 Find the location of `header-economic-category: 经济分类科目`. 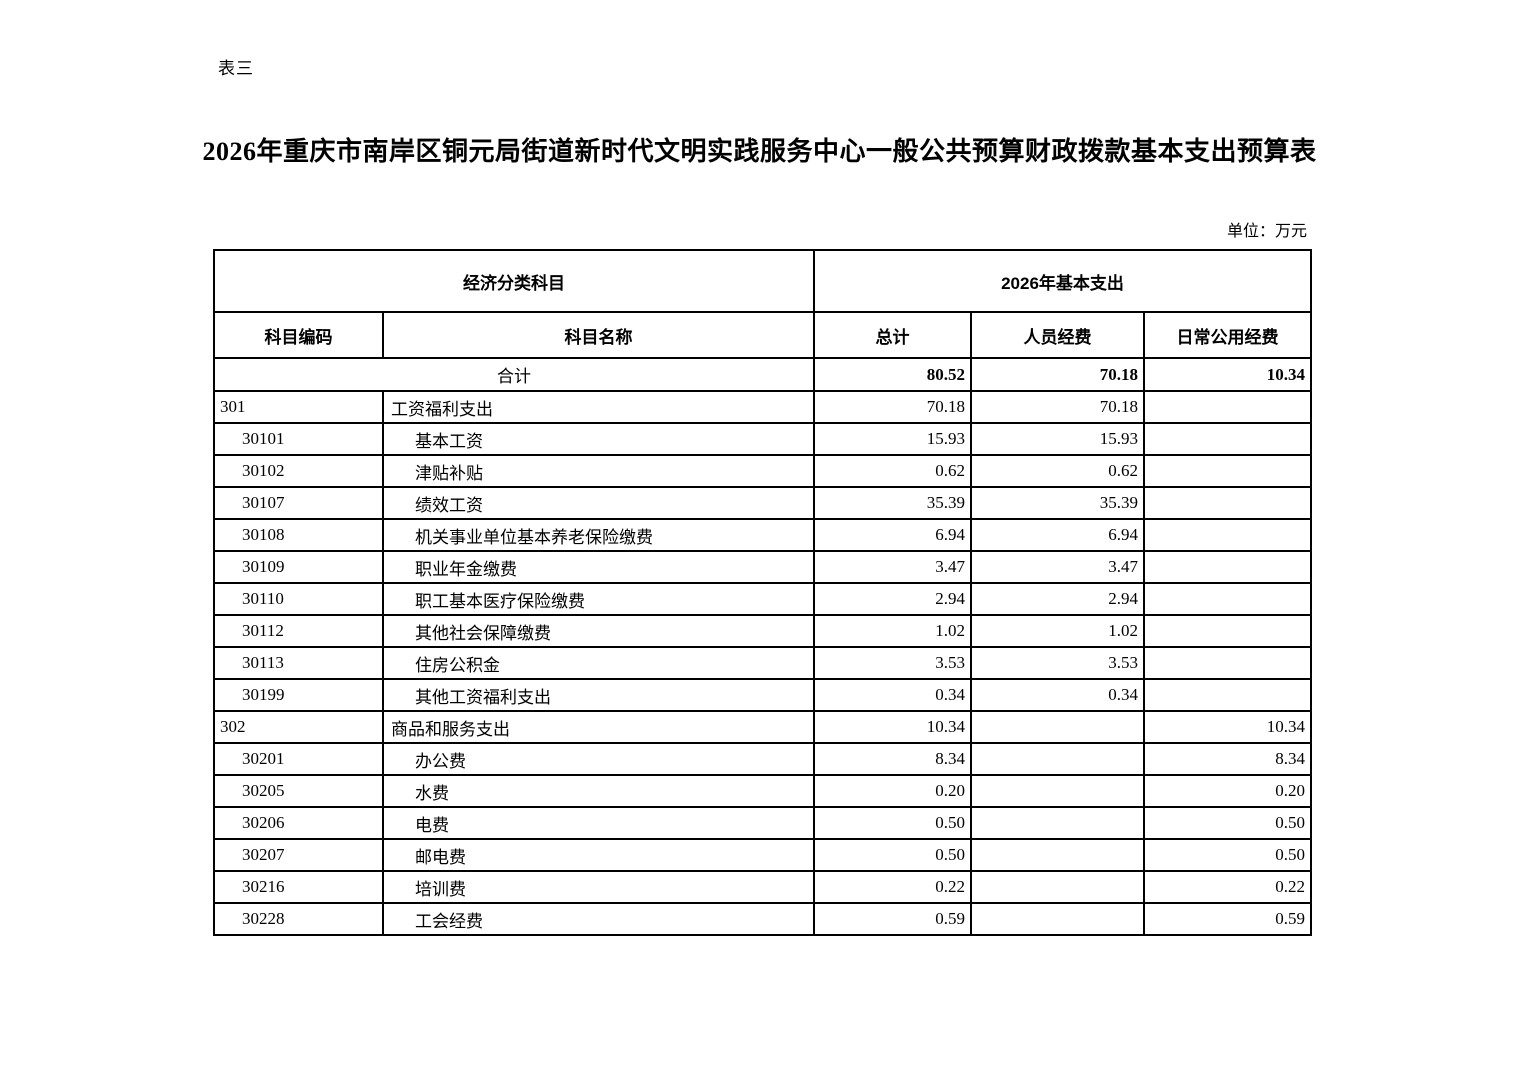

header-economic-category: 经济分类科目 is located at coordinates (514, 281).